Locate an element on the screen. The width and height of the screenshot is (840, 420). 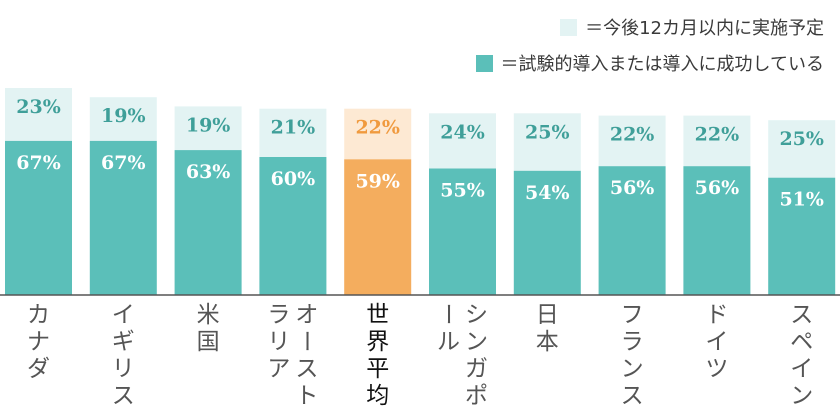
svg-text: ギ is located at coordinates (123, 342).